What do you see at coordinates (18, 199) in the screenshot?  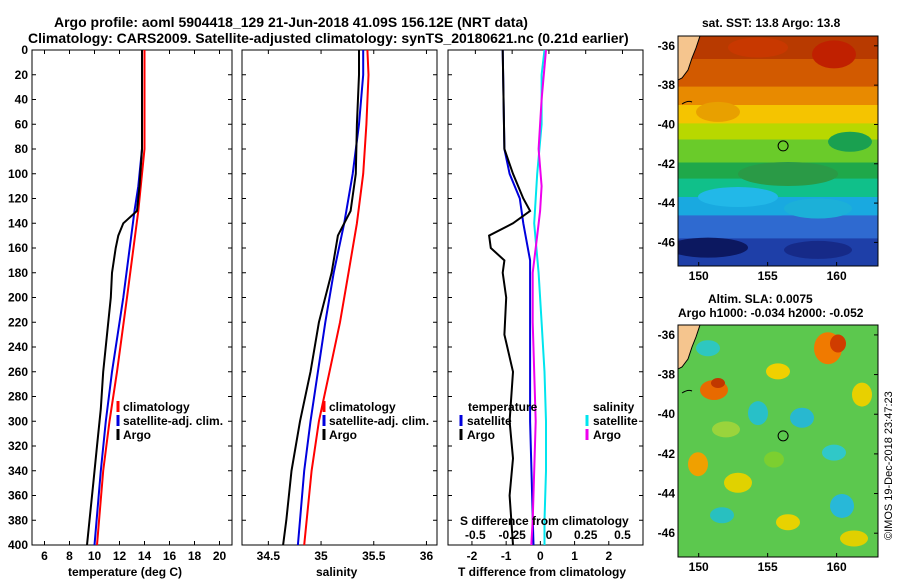 I see `depth-tick-label: 120` at bounding box center [18, 199].